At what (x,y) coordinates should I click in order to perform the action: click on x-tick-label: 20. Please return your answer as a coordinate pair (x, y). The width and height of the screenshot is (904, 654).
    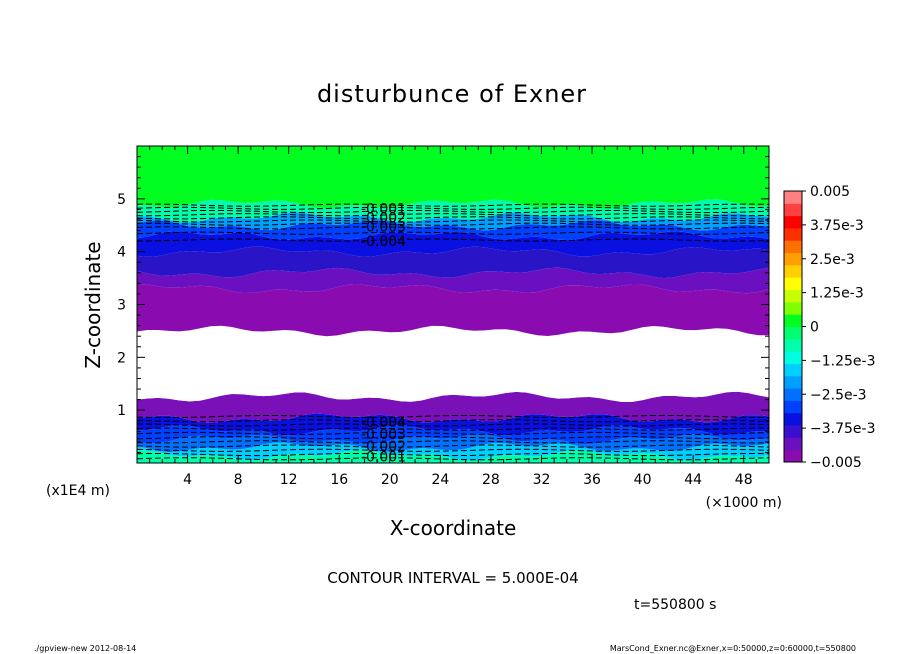
    Looking at the image, I should click on (390, 480).